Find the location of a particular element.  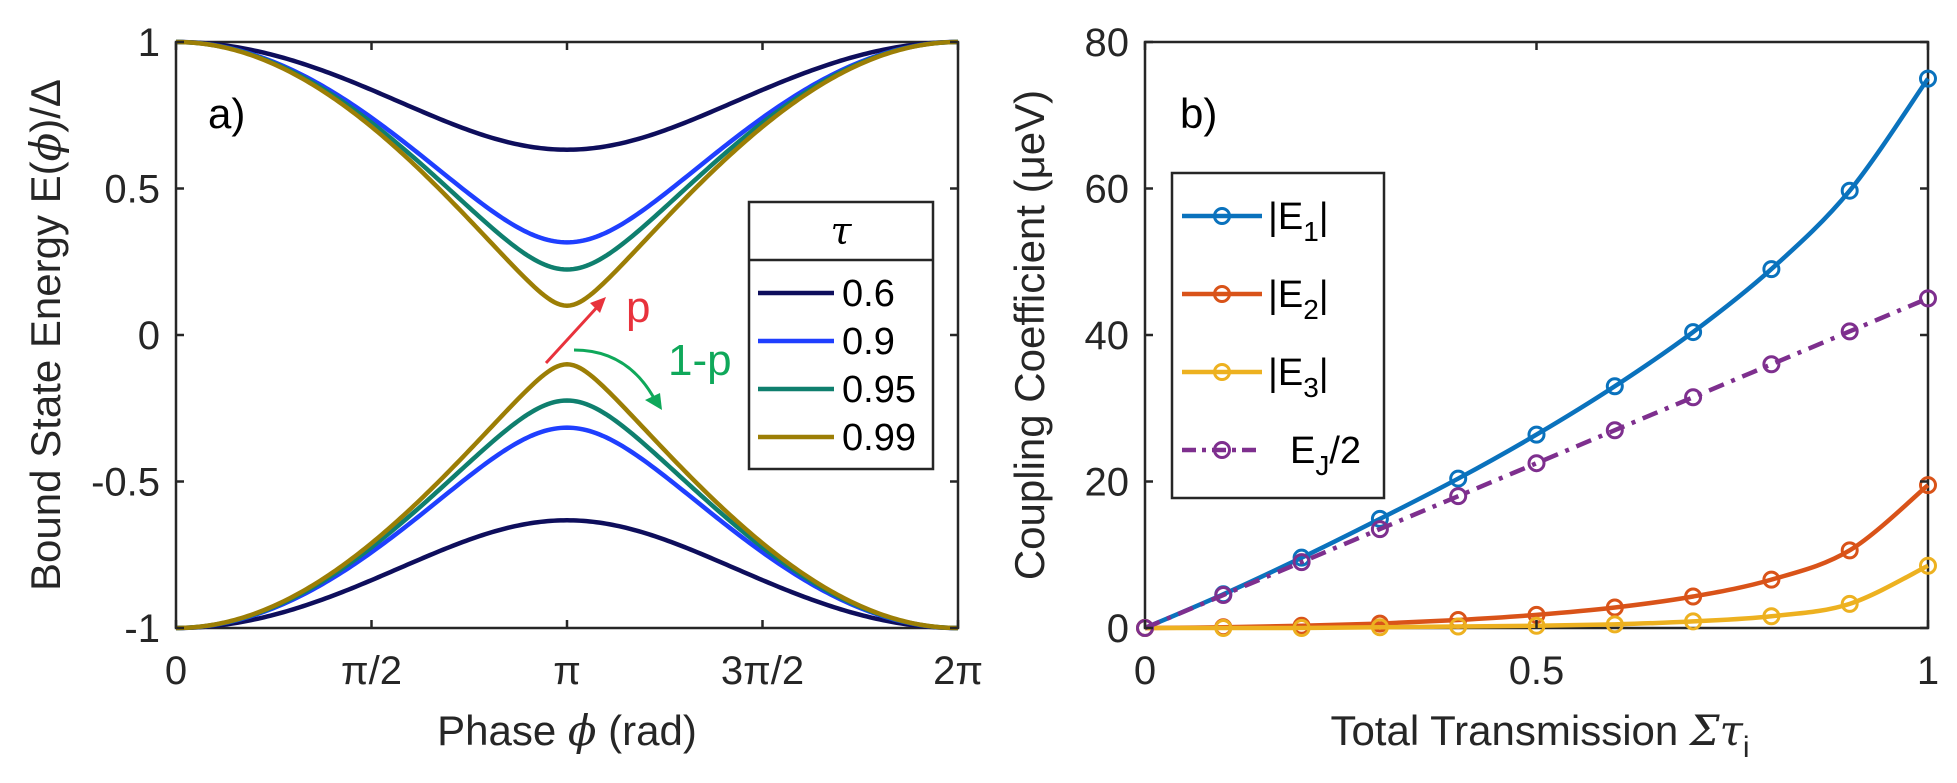

series-line-tau-0.99-upper is located at coordinates (567, 173).